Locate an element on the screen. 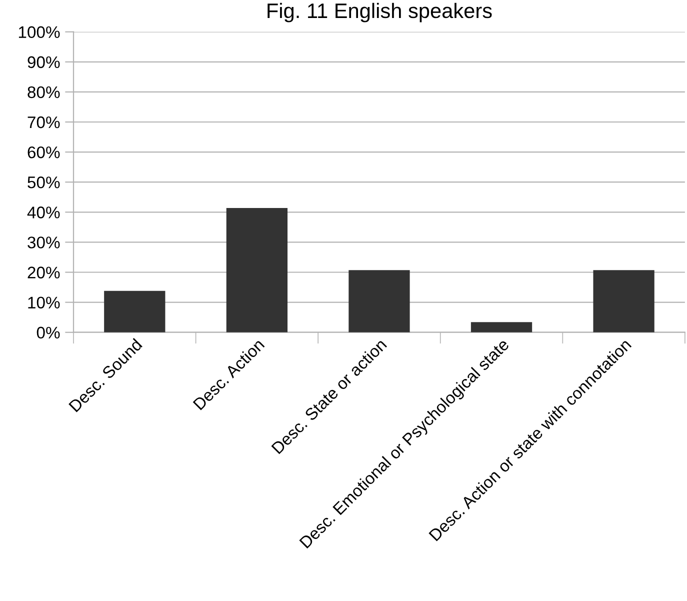  y-tick-label: 60% is located at coordinates (44, 152).